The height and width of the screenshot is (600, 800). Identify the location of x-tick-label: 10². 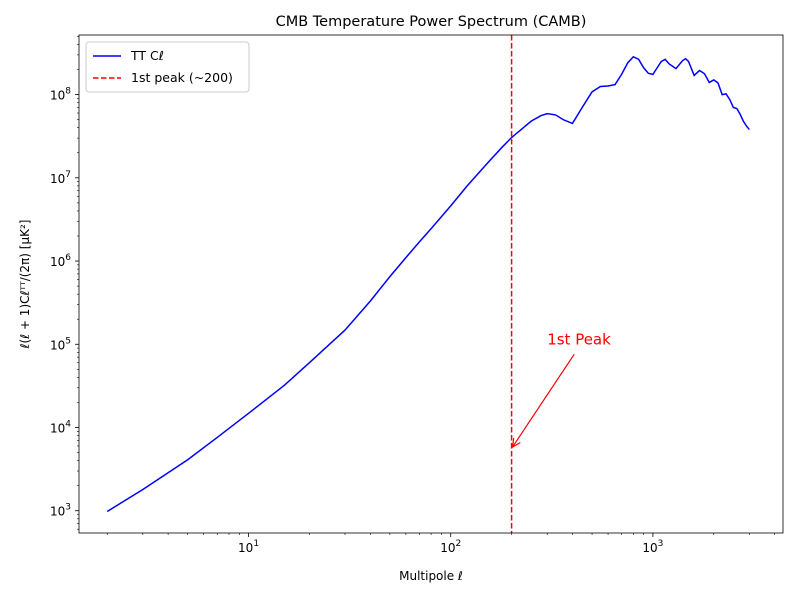
(450, 547).